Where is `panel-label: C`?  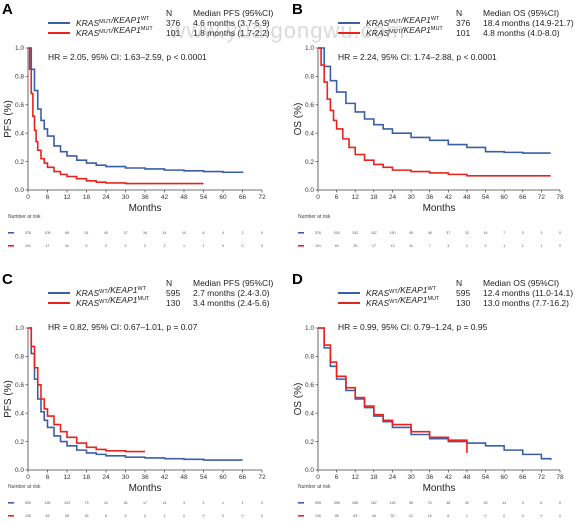
panel-label: C is located at coordinates (7, 279).